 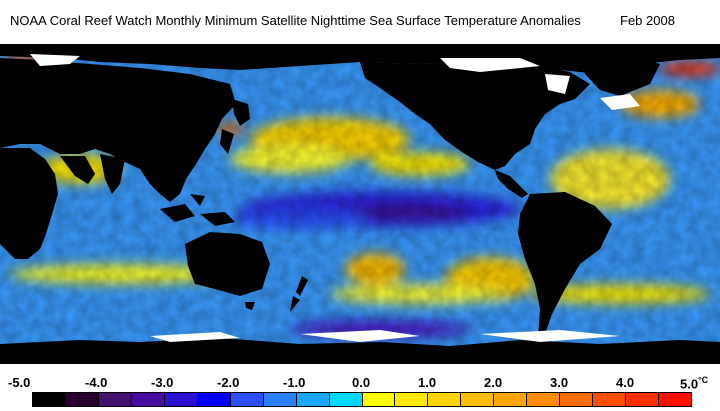 I want to click on legend-tick-8: 3.0, so click(x=559, y=382).